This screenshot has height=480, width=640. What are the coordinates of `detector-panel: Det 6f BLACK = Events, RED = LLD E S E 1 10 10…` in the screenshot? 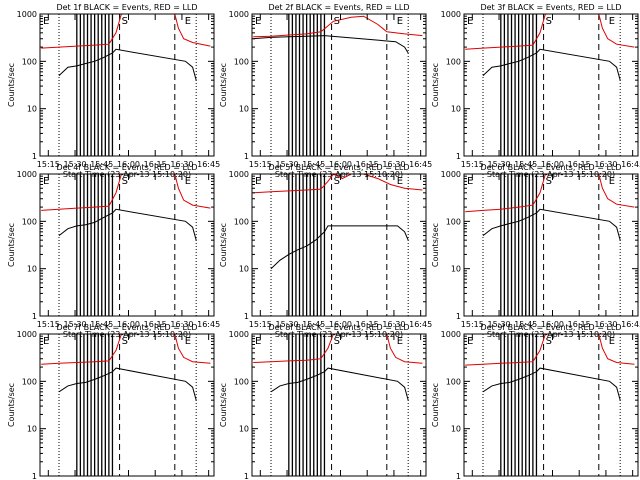 It's located at (535, 251).